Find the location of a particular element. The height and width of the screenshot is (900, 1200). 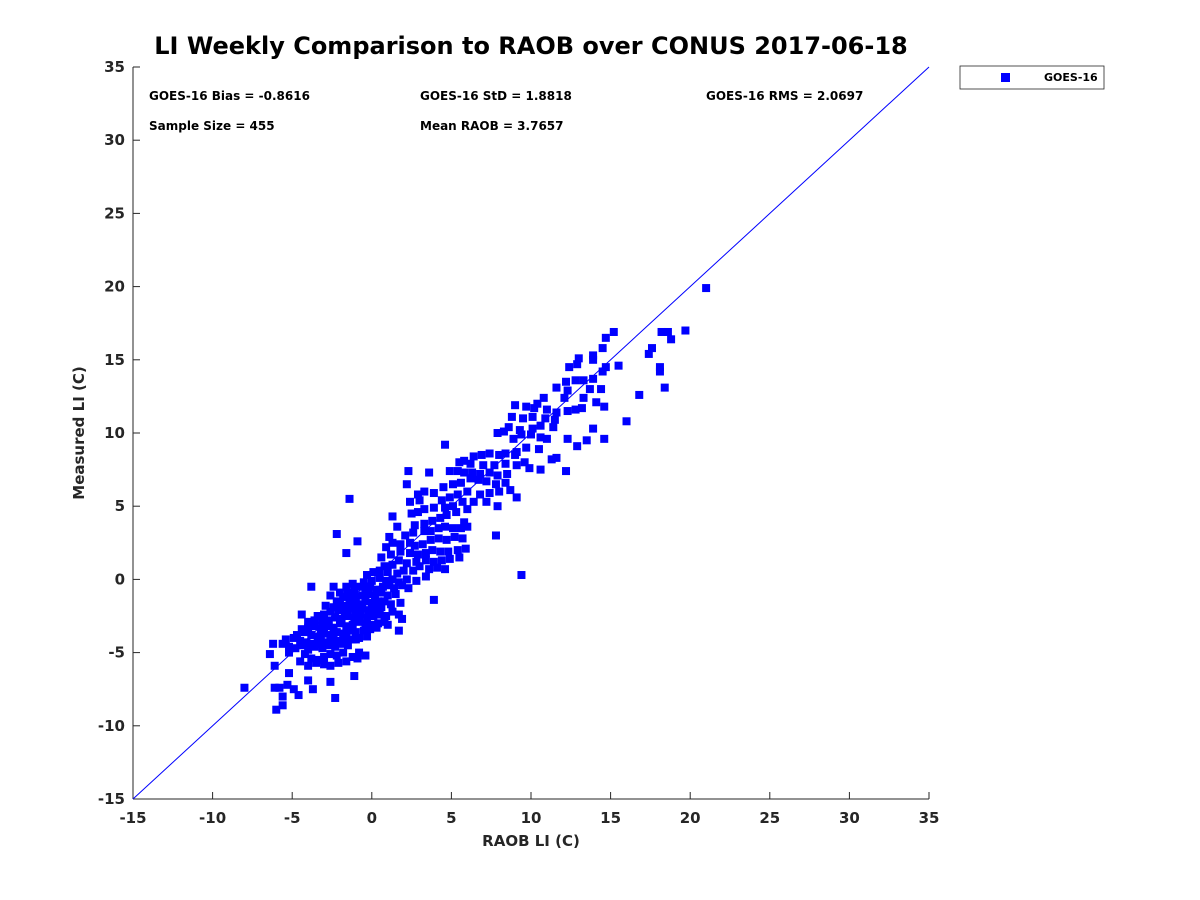

x-tick-label: 5 is located at coordinates (451, 818).